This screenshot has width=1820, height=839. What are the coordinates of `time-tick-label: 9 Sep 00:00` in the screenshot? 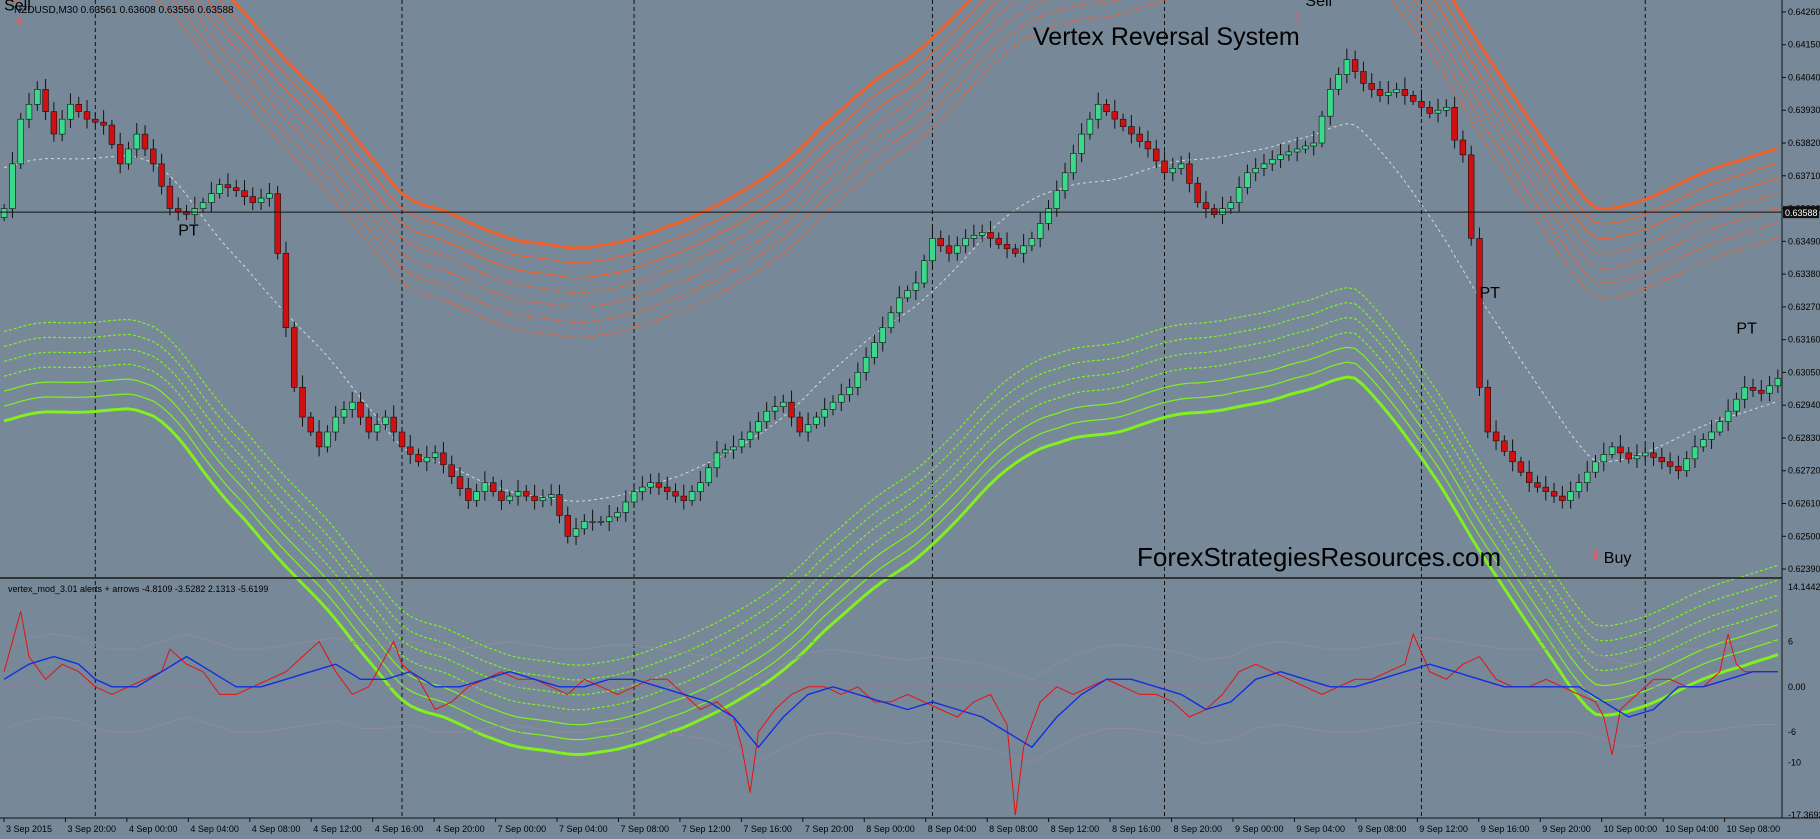 It's located at (1259, 829).